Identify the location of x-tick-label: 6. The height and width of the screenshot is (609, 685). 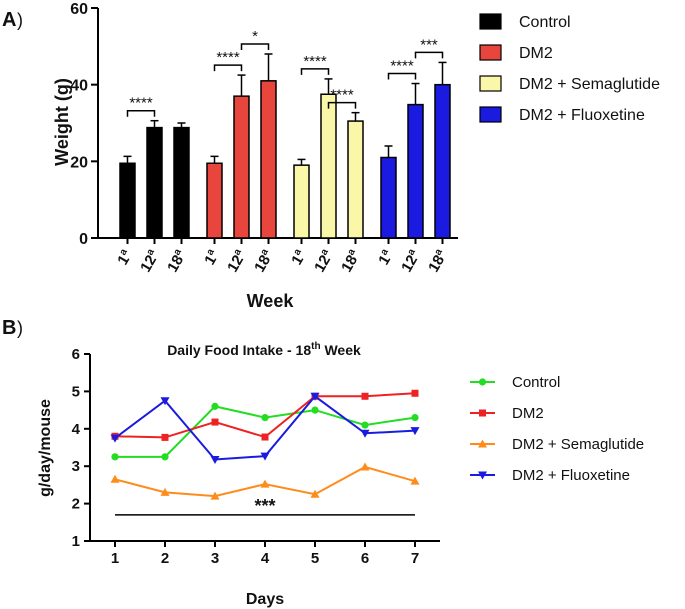
(365, 558).